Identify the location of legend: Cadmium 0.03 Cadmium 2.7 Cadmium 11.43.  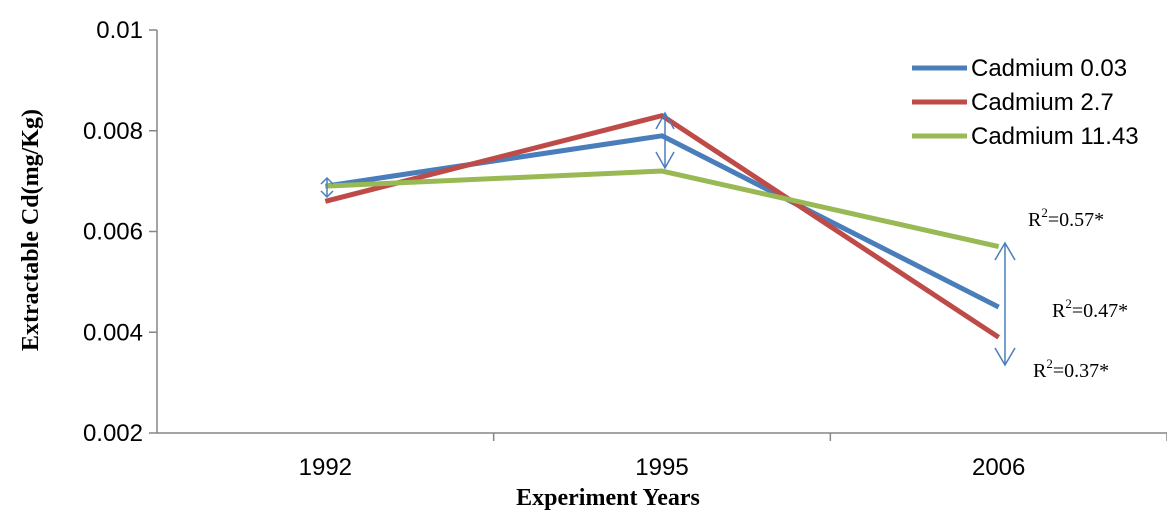
(1025, 102).